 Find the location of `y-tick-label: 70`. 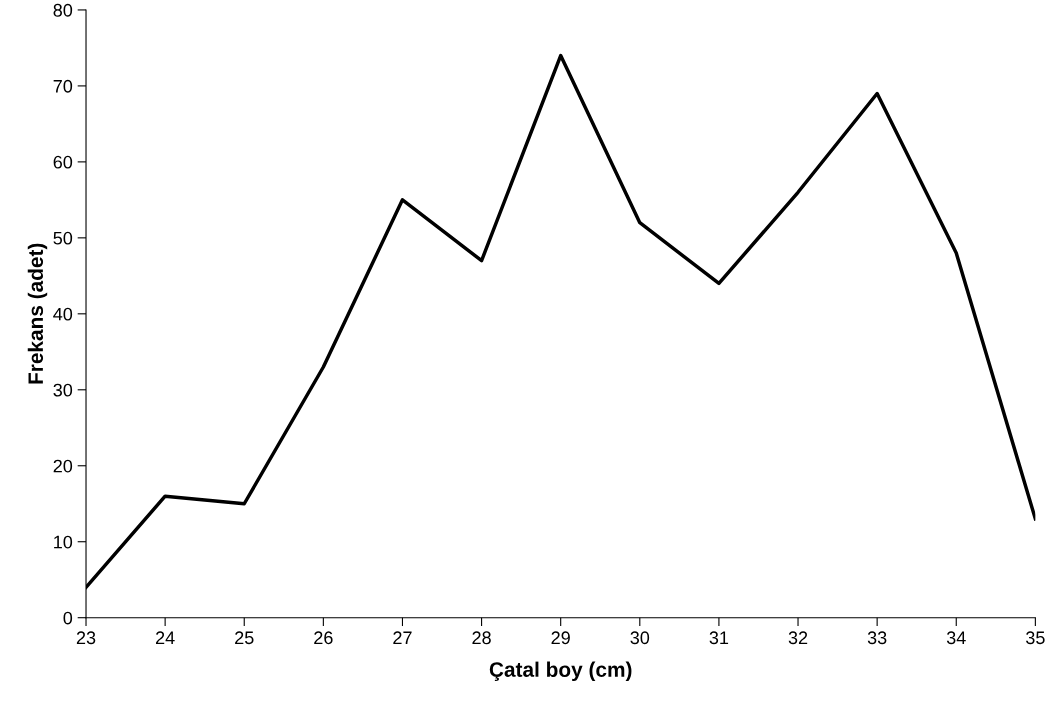

y-tick-label: 70 is located at coordinates (63, 86).